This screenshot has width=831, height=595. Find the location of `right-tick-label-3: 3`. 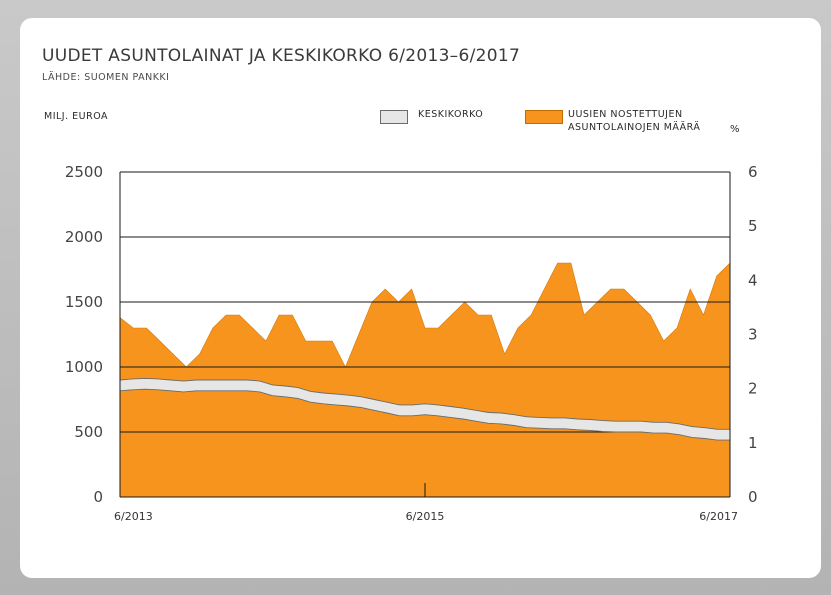

right-tick-label-3: 3 is located at coordinates (753, 335).